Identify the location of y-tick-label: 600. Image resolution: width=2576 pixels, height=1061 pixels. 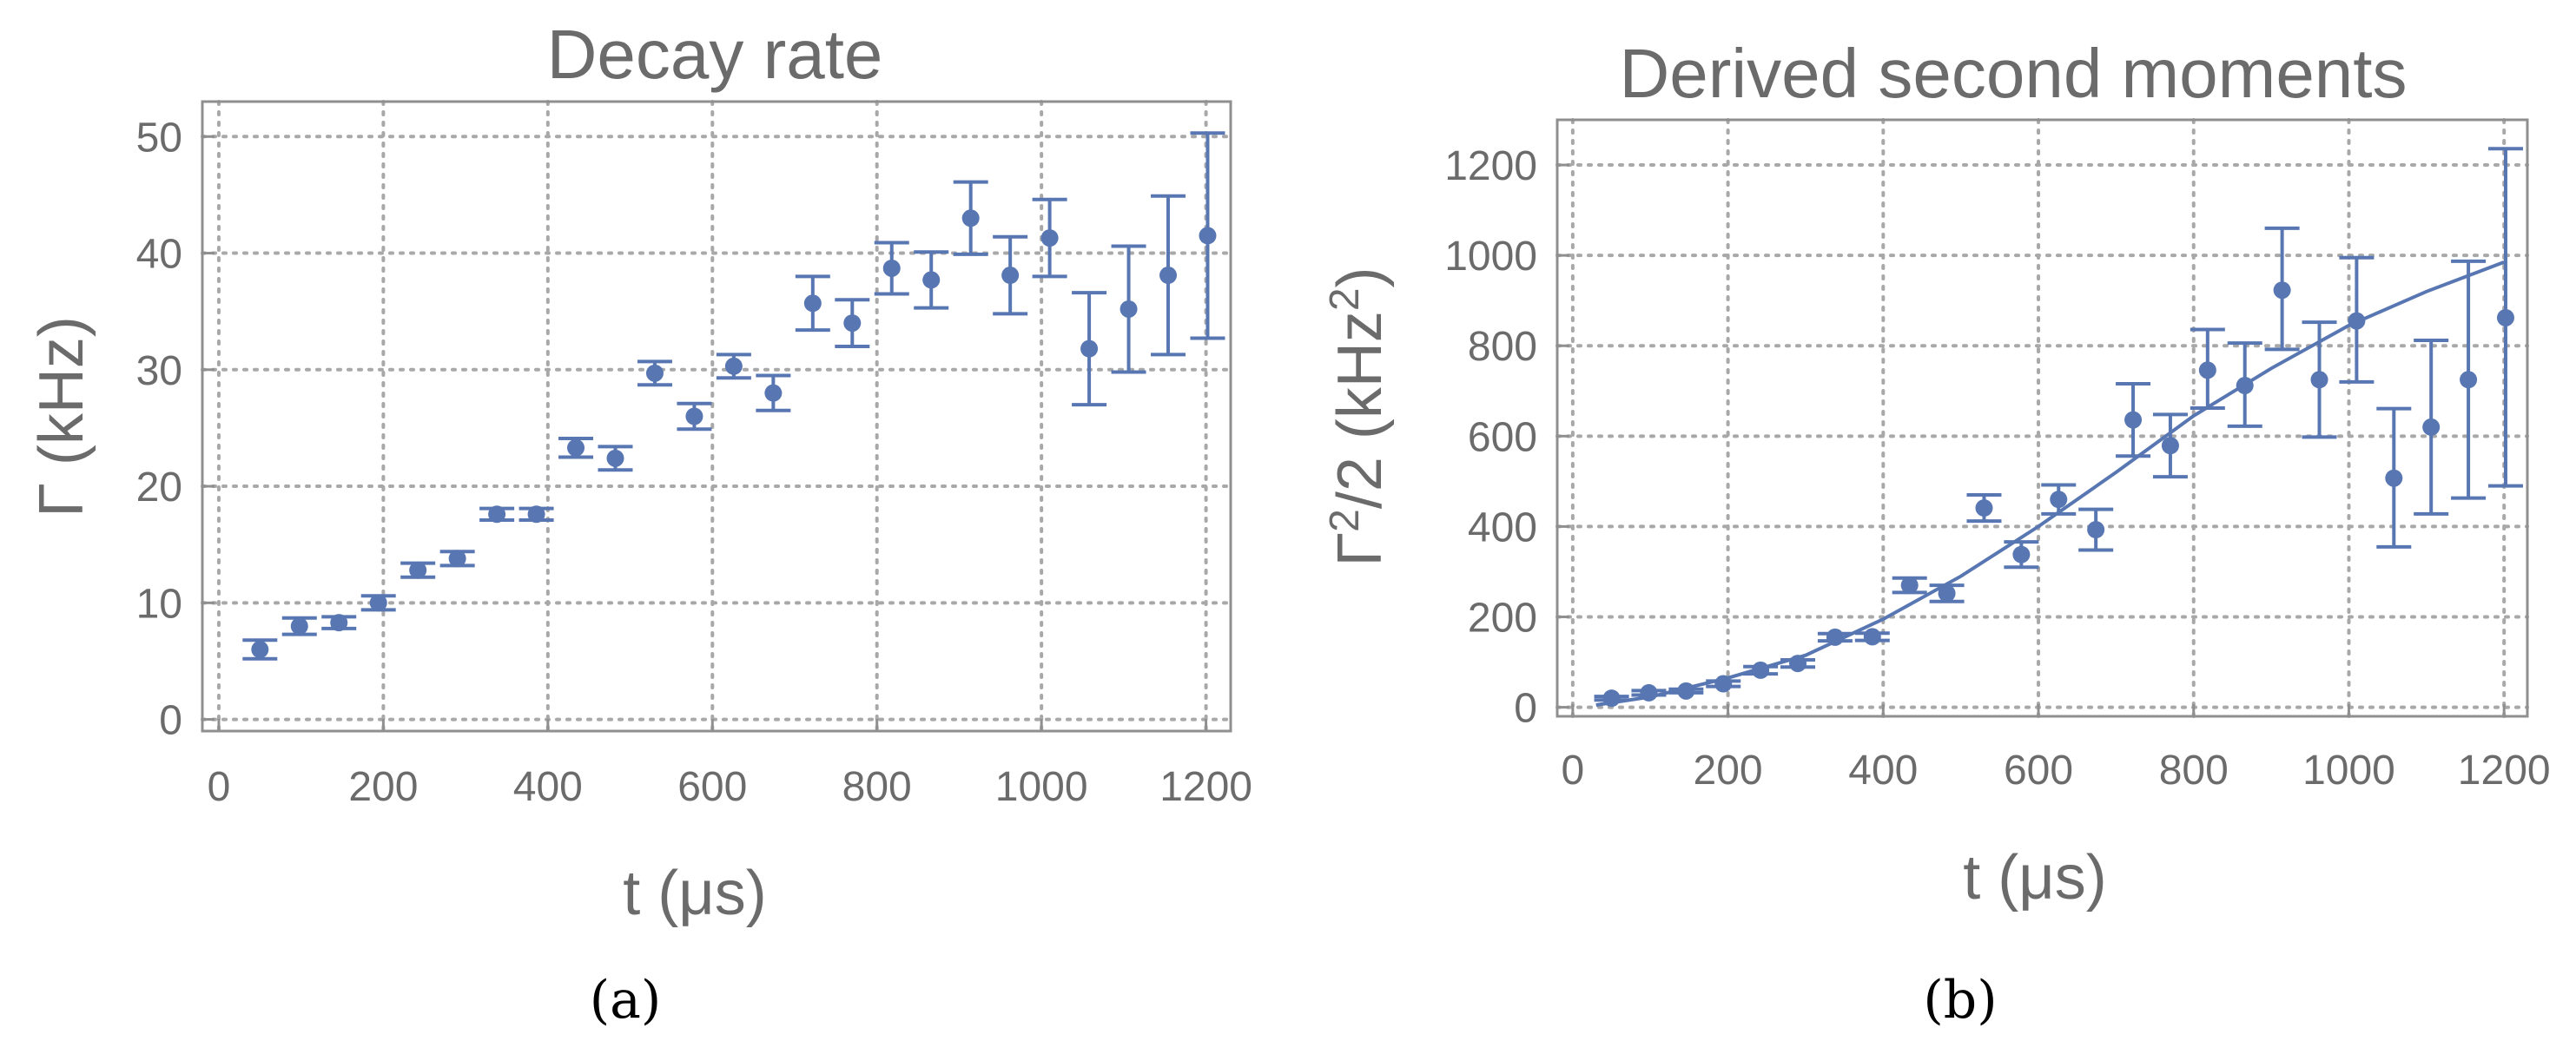
(1502, 437).